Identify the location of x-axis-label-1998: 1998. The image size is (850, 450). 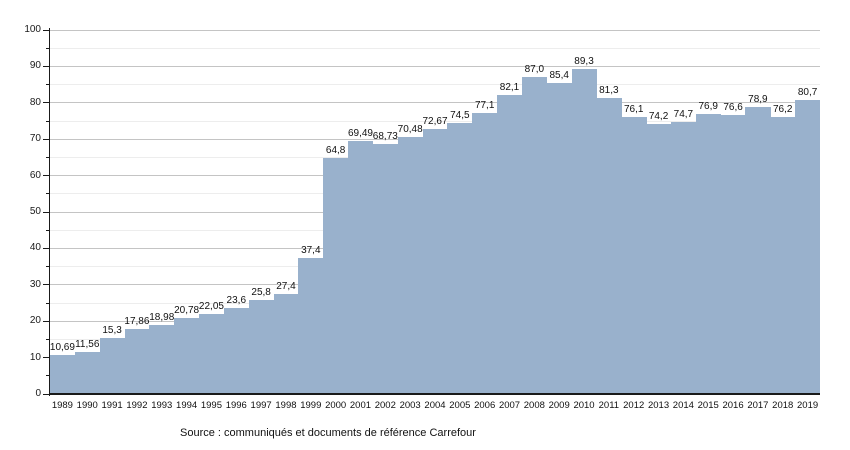
(286, 405).